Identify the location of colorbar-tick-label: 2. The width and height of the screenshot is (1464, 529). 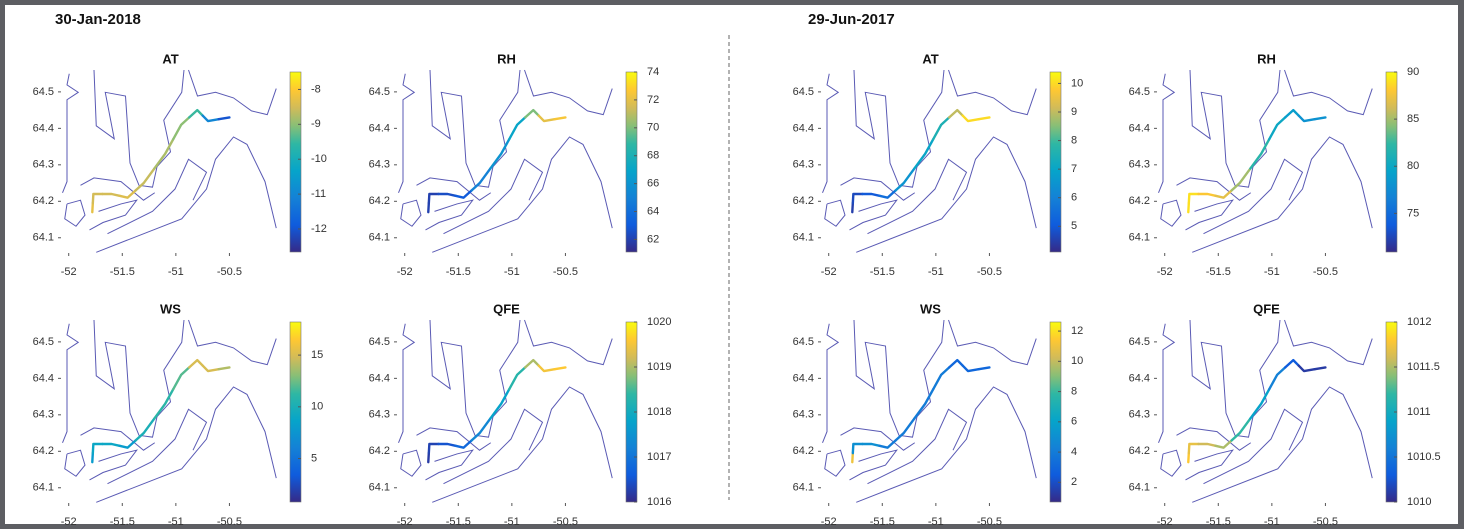
(1074, 482).